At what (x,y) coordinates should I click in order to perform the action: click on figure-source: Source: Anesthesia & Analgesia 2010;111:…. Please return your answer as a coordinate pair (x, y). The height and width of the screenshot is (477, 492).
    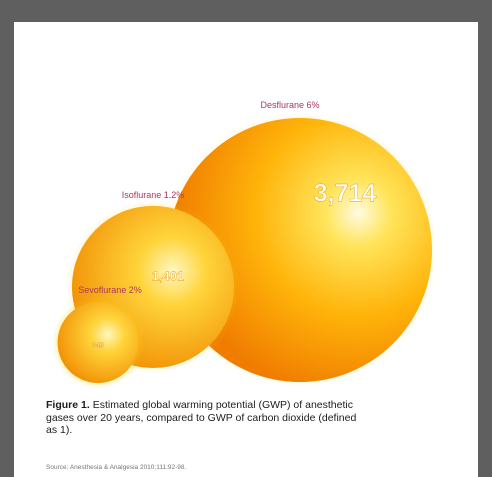
    Looking at the image, I should click on (116, 467).